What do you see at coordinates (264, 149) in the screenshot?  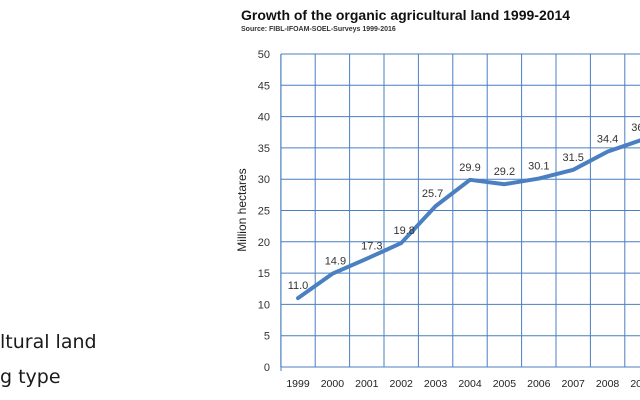 I see `y-tick-label-35: 35` at bounding box center [264, 149].